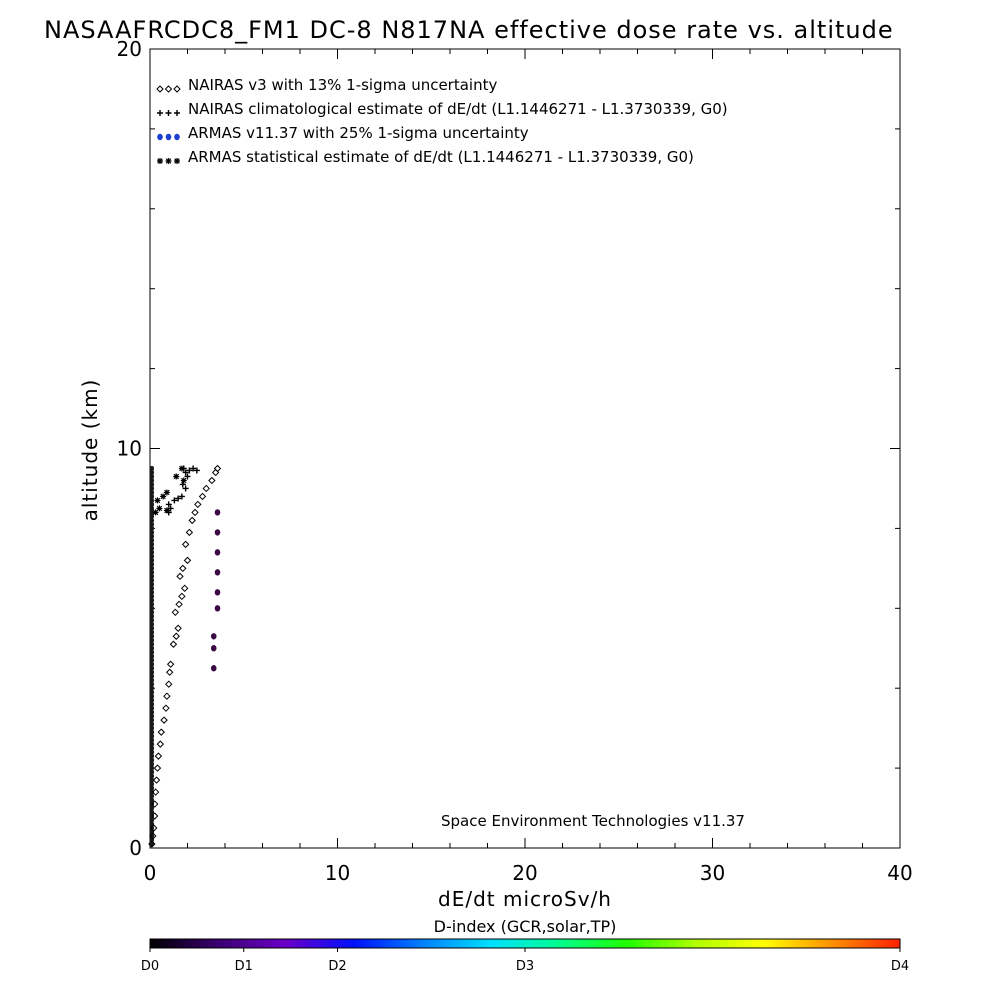  What do you see at coordinates (185, 656) in the screenshot?
I see `data-marks` at bounding box center [185, 656].